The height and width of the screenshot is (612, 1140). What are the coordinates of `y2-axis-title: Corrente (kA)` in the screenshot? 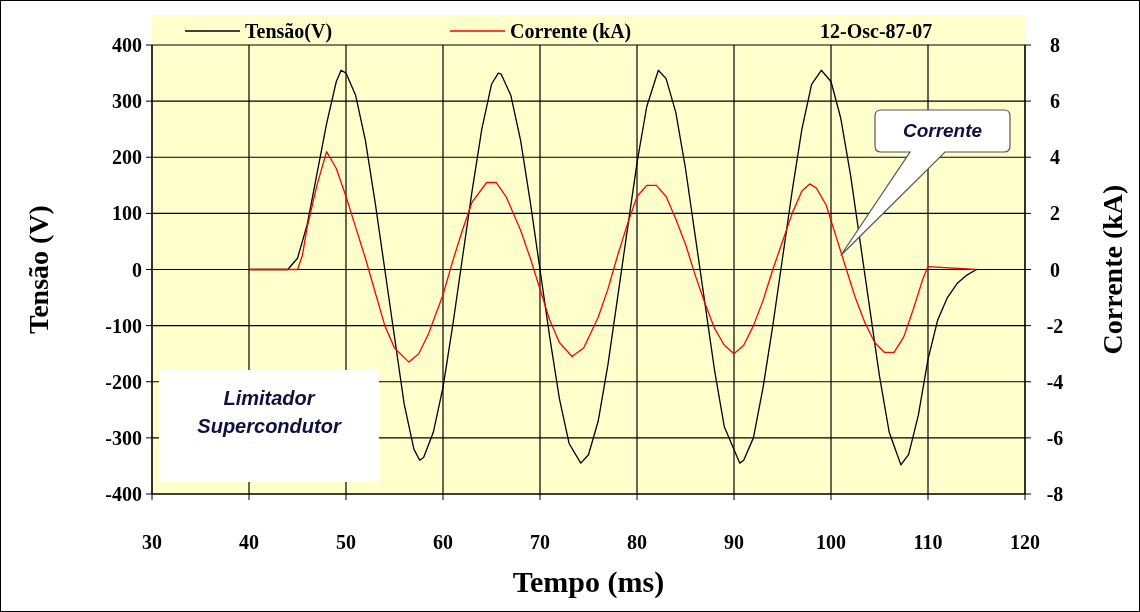 It's located at (1112, 269).